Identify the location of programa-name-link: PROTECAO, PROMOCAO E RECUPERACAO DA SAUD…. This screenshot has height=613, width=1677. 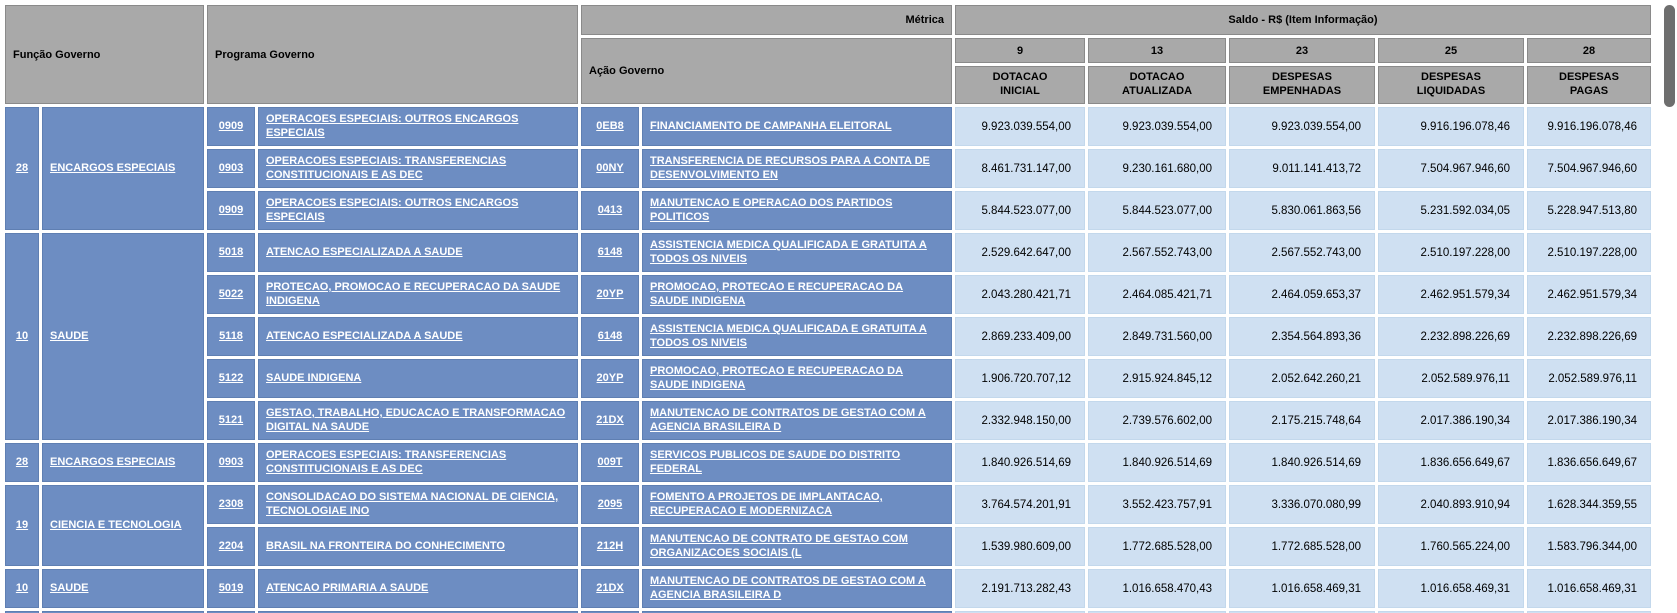
(413, 294).